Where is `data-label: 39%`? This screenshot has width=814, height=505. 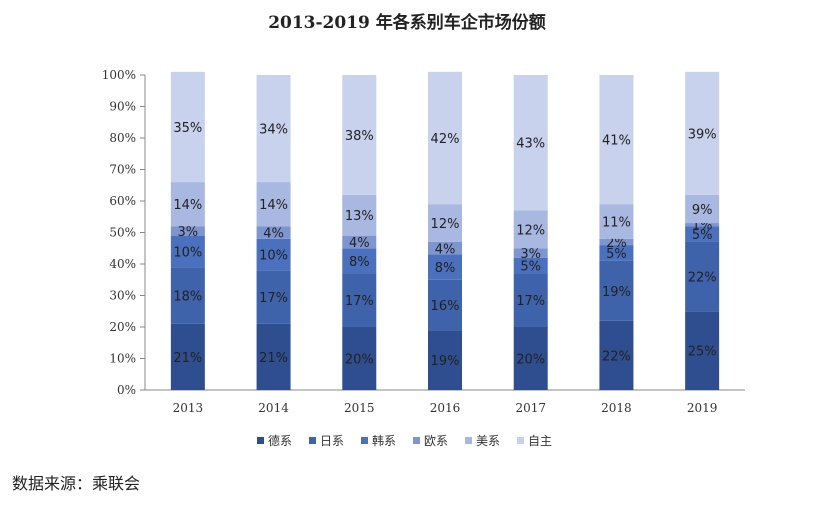
data-label: 39% is located at coordinates (702, 134).